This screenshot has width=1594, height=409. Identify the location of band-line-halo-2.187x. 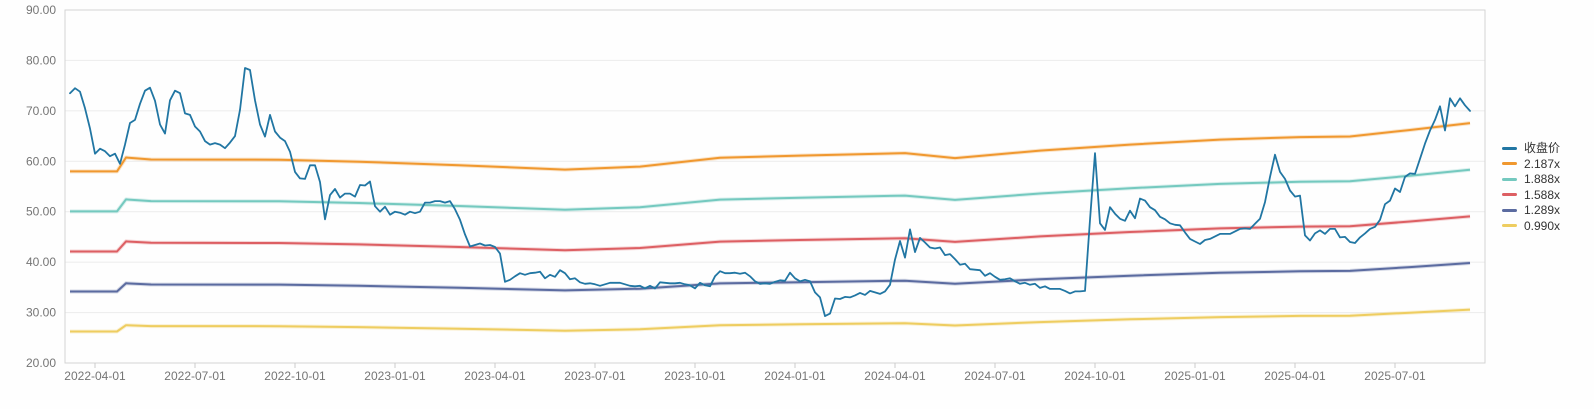
(770, 147).